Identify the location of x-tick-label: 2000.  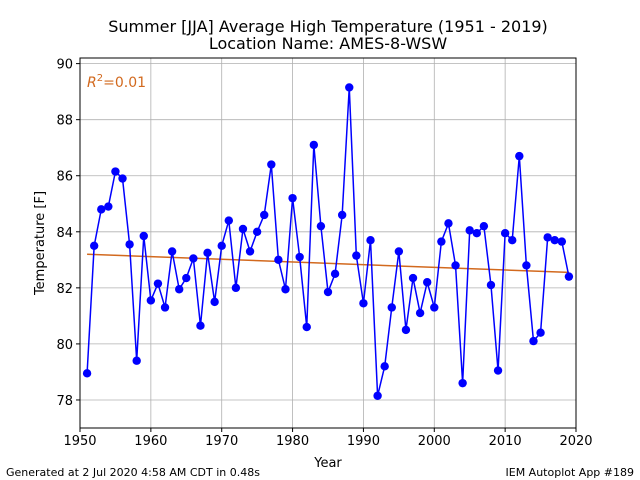
(434, 441).